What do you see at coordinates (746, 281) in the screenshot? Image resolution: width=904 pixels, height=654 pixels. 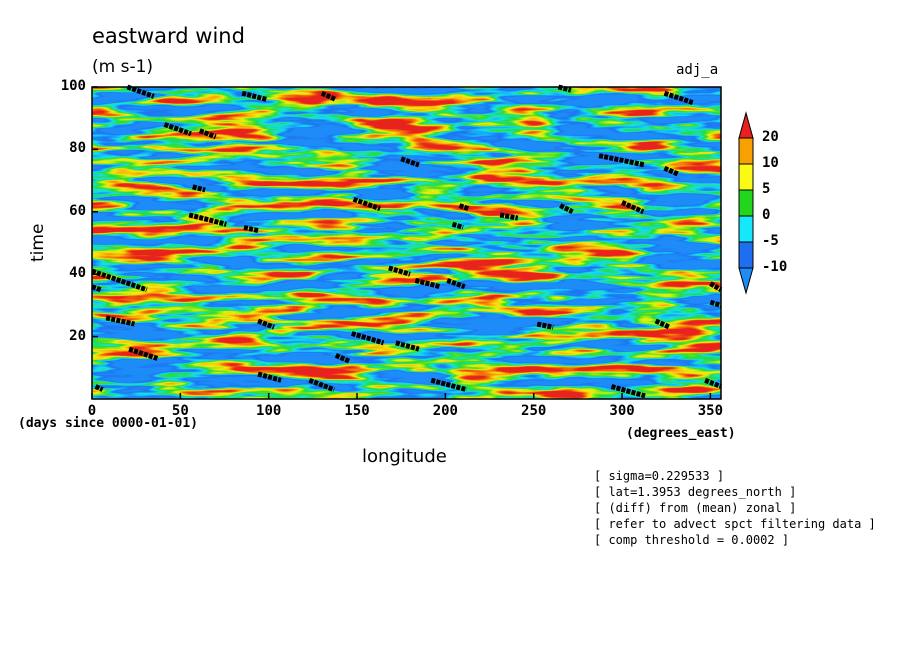 I see `colorbar-extend-bottom` at bounding box center [746, 281].